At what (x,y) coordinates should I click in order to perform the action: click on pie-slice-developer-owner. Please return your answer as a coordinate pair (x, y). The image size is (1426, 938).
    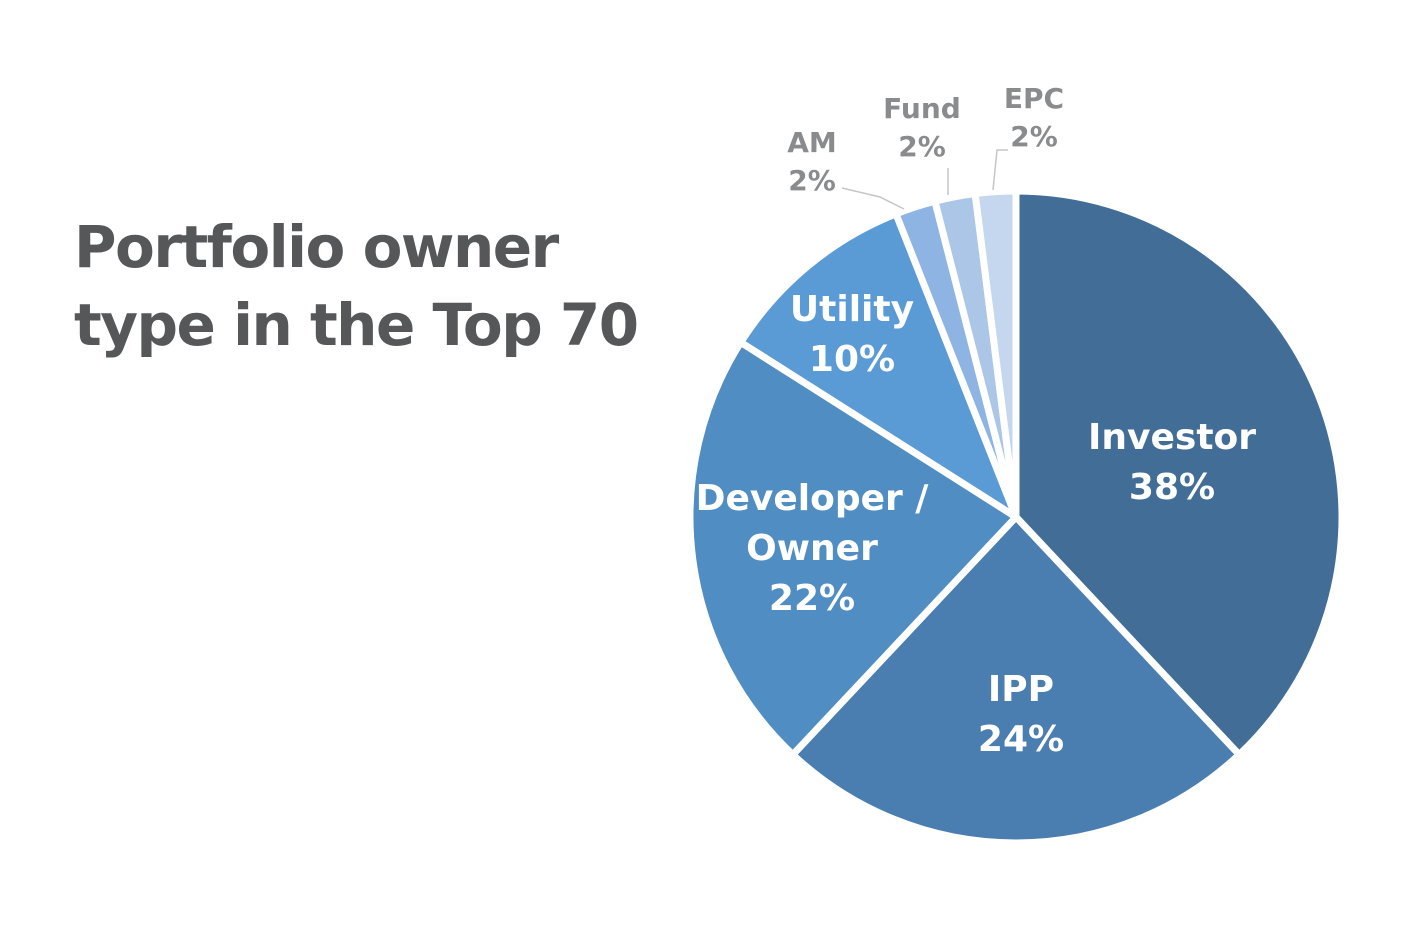
    Looking at the image, I should click on (853, 548).